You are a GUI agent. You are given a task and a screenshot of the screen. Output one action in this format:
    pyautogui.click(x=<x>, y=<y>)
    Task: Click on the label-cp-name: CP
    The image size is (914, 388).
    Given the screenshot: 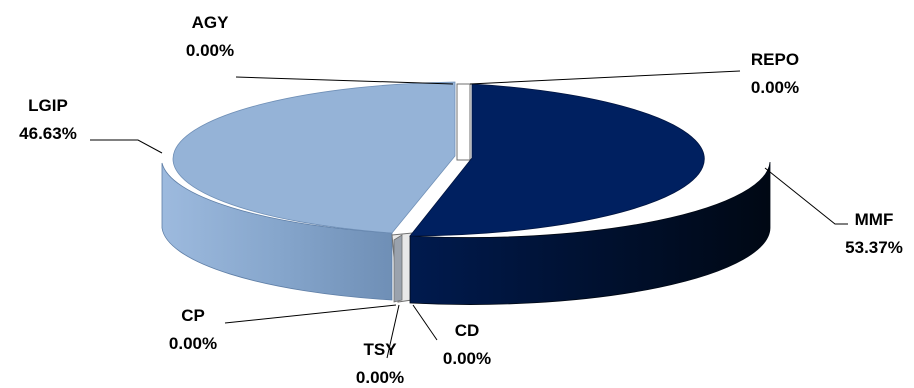 What is the action you would take?
    pyautogui.click(x=193, y=315)
    